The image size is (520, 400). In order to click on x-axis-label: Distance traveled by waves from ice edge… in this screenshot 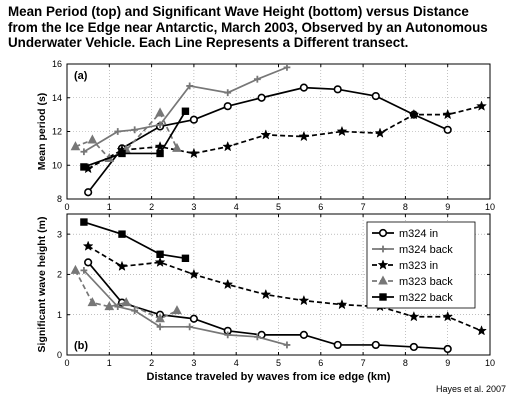, I will do `click(269, 377)`.